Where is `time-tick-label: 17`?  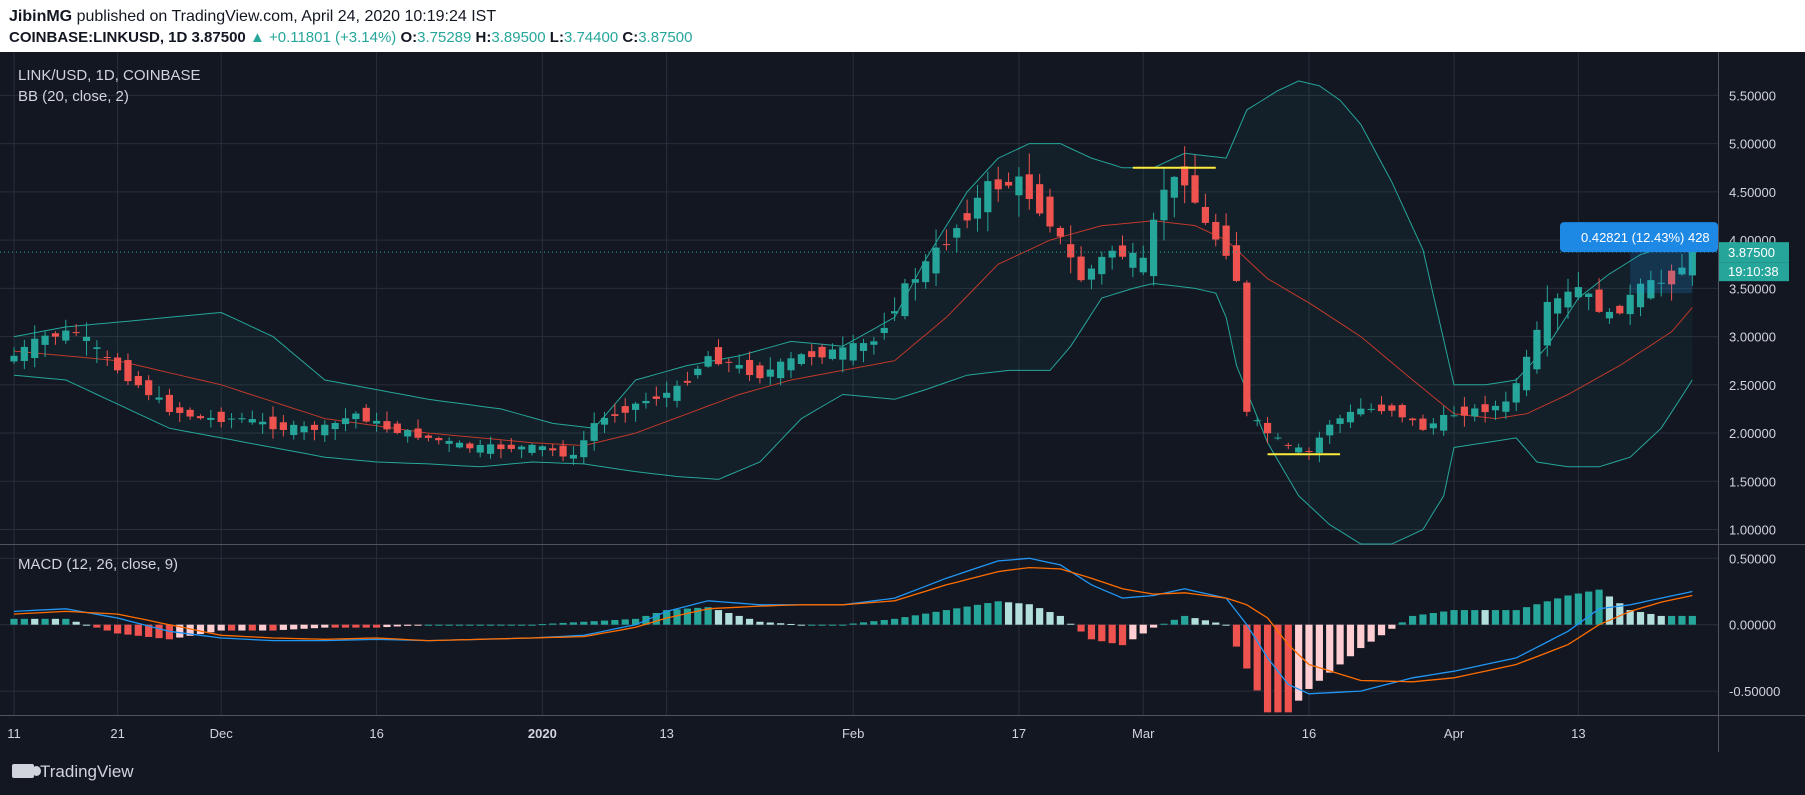
time-tick-label: 17 is located at coordinates (1019, 733).